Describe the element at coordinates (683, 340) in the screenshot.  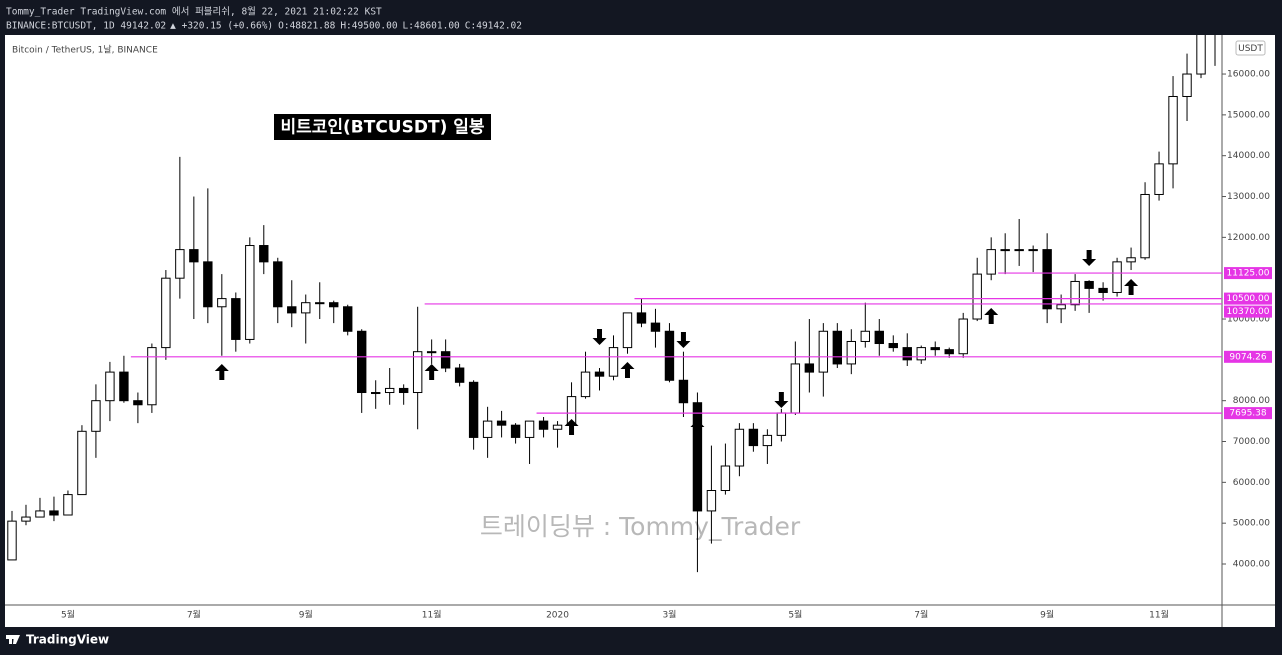
I see `arrow-down` at that location.